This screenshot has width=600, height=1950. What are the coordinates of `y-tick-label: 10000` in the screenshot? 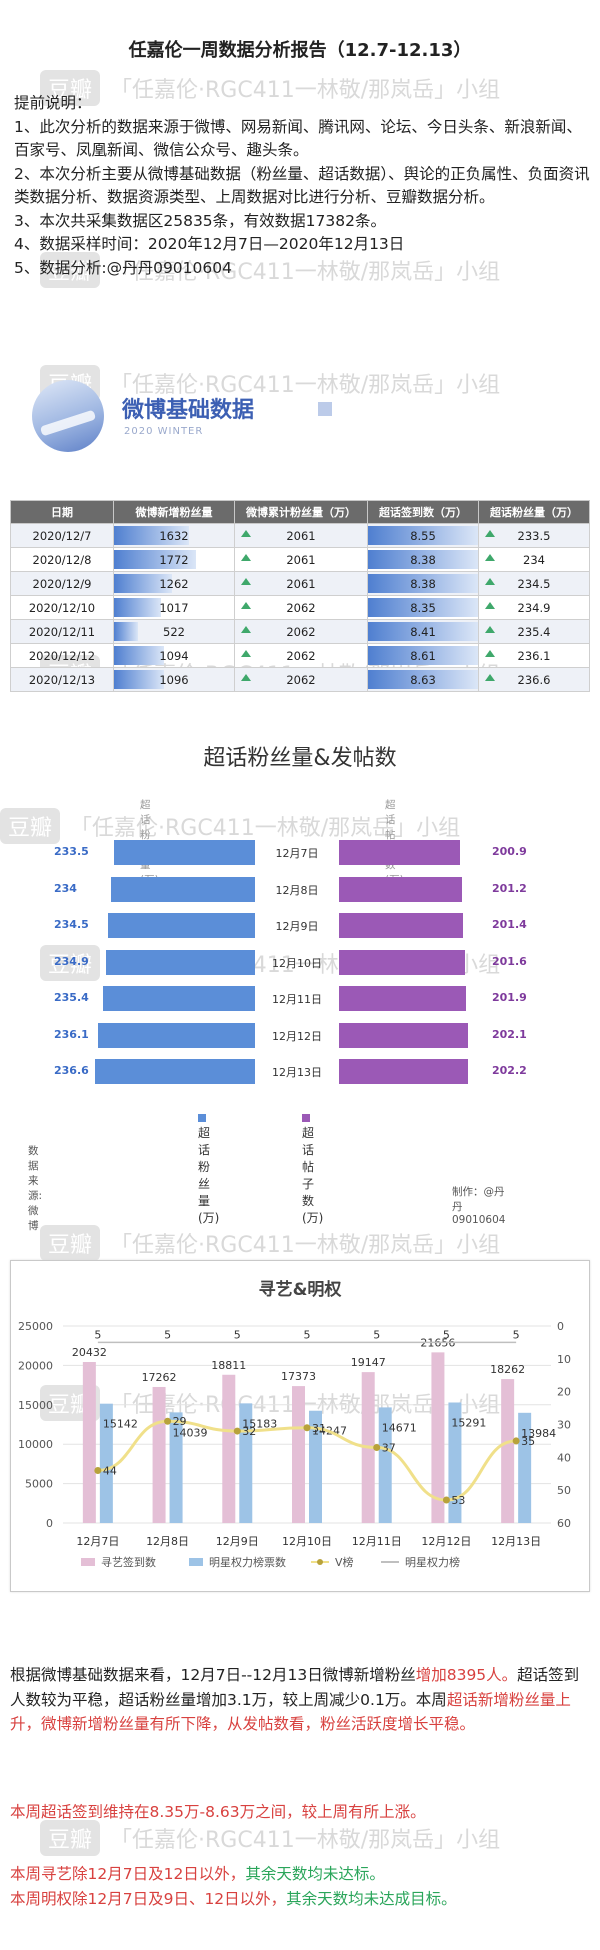 It's located at (35, 1444).